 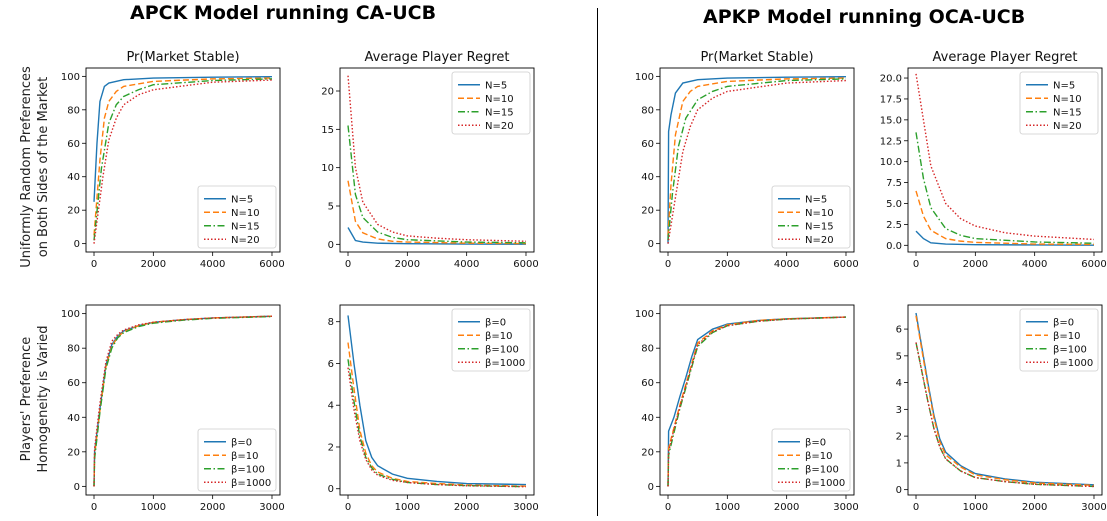 What do you see at coordinates (245, 226) in the screenshot?
I see `legend-label: N=15` at bounding box center [245, 226].